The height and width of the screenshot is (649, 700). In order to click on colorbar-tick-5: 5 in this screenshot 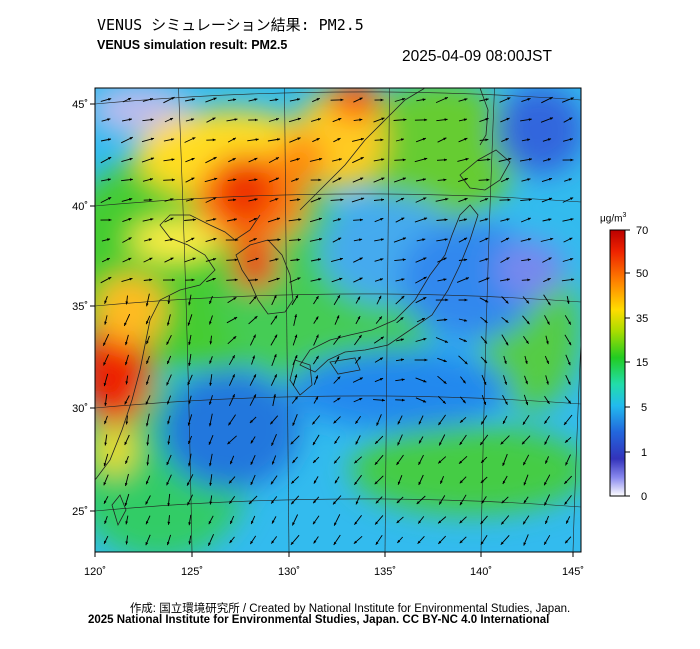, I will do `click(644, 408)`.